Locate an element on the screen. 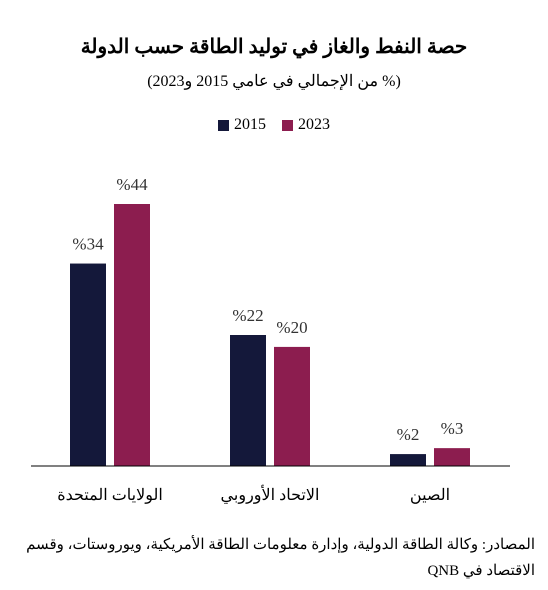 The height and width of the screenshot is (590, 548). legend-swatch-2015 is located at coordinates (223, 125).